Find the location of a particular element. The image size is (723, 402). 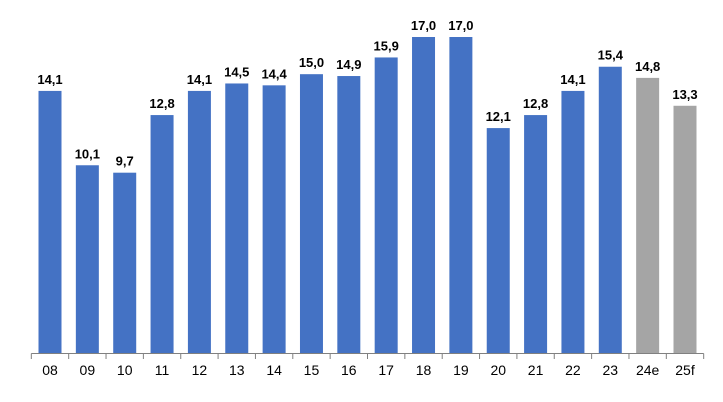

x-tick-label-17: 17 is located at coordinates (386, 370).